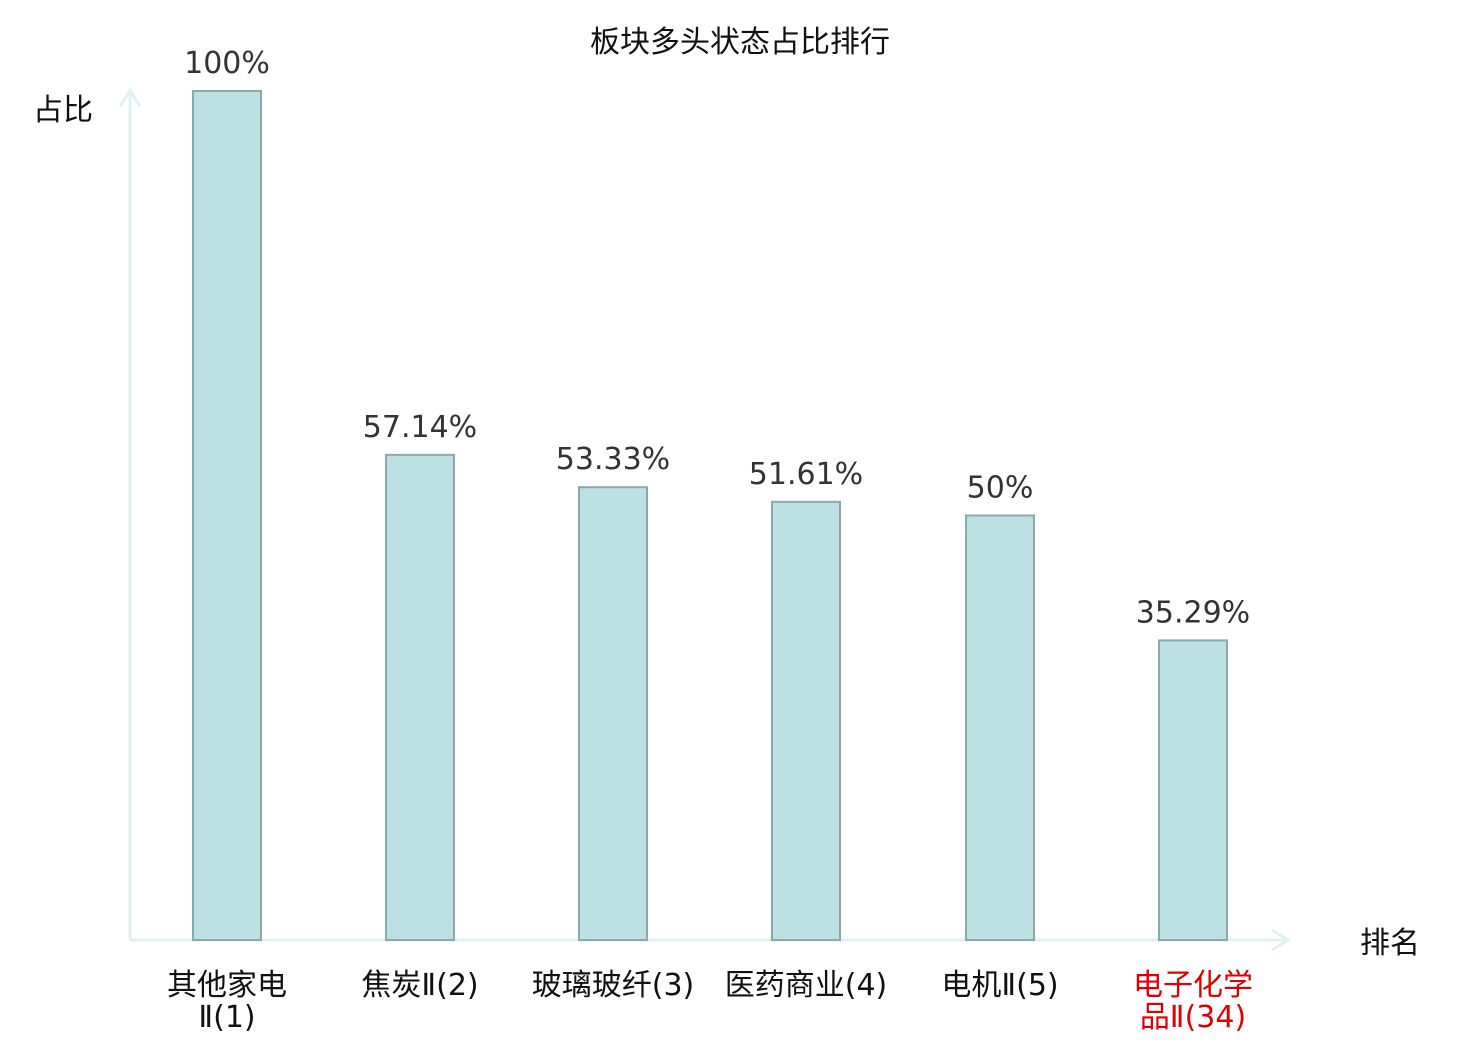 Image resolution: width=1480 pixels, height=1040 pixels. What do you see at coordinates (1193, 612) in the screenshot?
I see `bar-value-label: 35.29%` at bounding box center [1193, 612].